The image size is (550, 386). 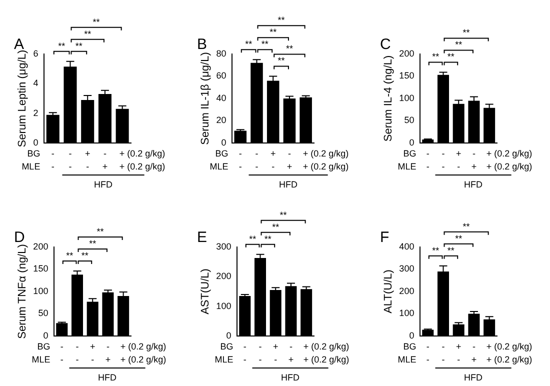 What do you see at coordinates (221, 97) in the screenshot?
I see `y-tick-label: 40` at bounding box center [221, 97].